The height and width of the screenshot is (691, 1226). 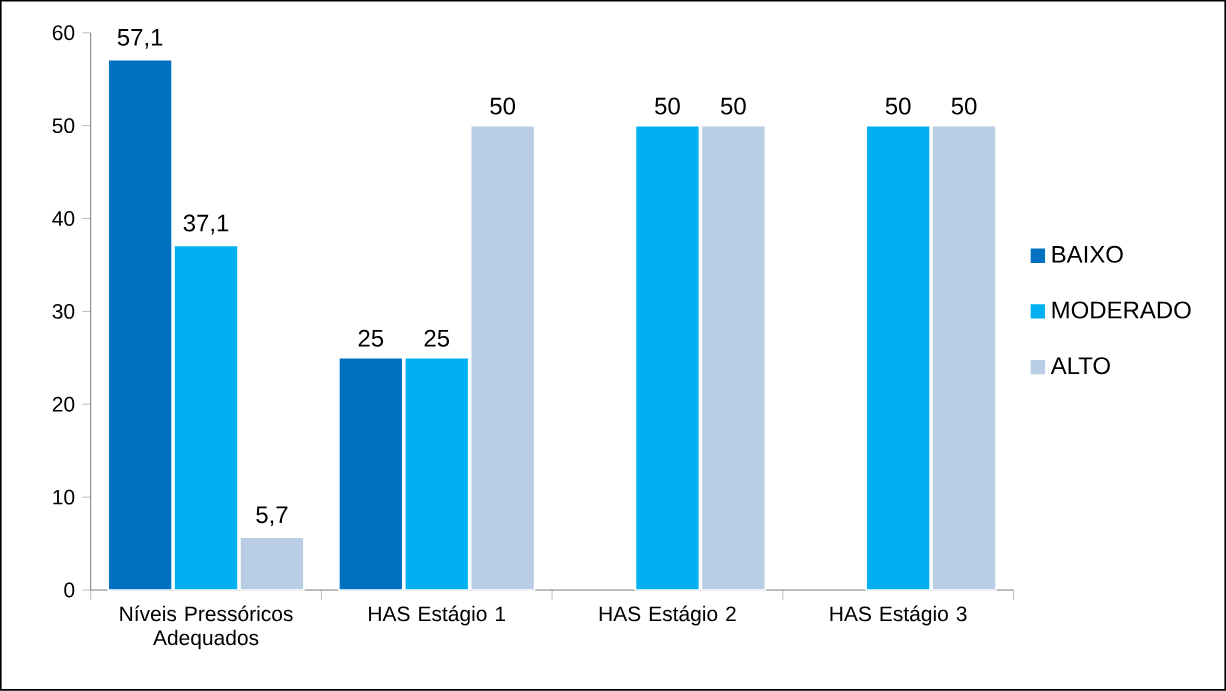 What do you see at coordinates (63, 404) in the screenshot?
I see `y-tick-label: 20` at bounding box center [63, 404].